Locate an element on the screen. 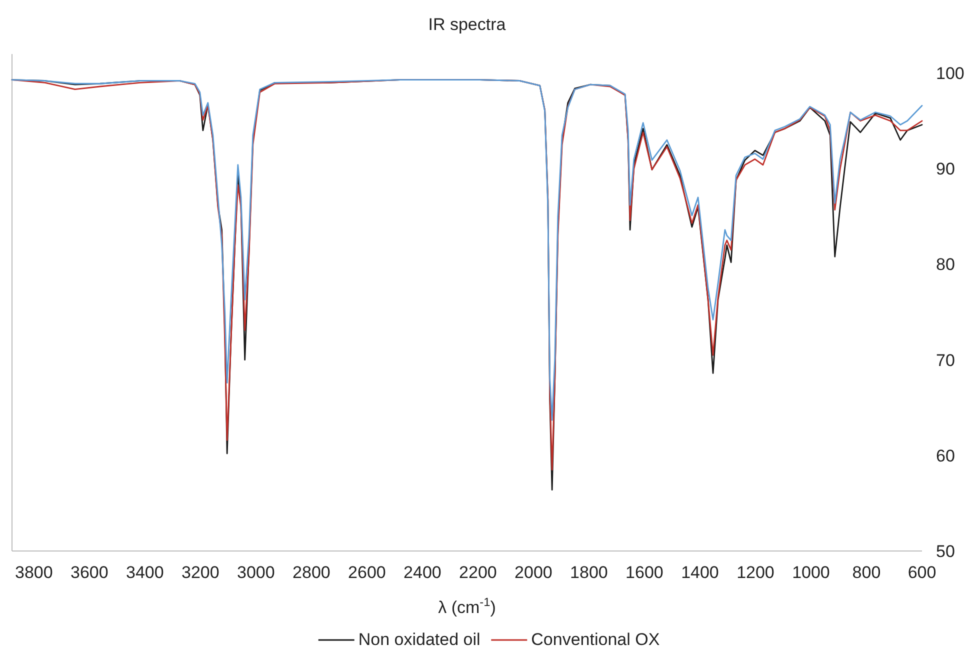 This screenshot has width=974, height=661. y-tick-label: 50 is located at coordinates (945, 551).